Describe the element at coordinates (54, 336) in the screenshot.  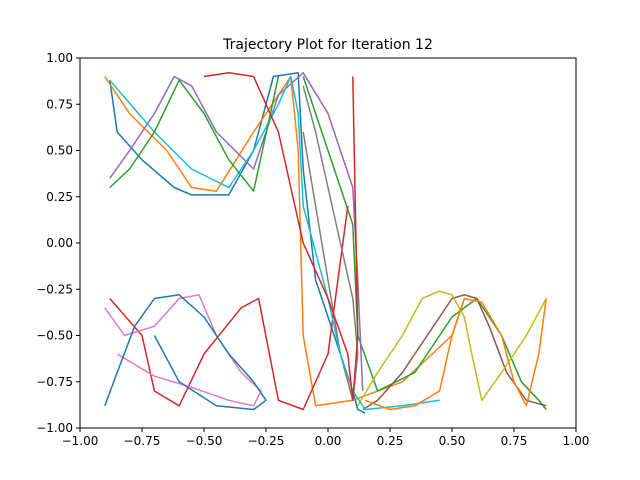
I see `y-tick-label: −0.50` at that location.